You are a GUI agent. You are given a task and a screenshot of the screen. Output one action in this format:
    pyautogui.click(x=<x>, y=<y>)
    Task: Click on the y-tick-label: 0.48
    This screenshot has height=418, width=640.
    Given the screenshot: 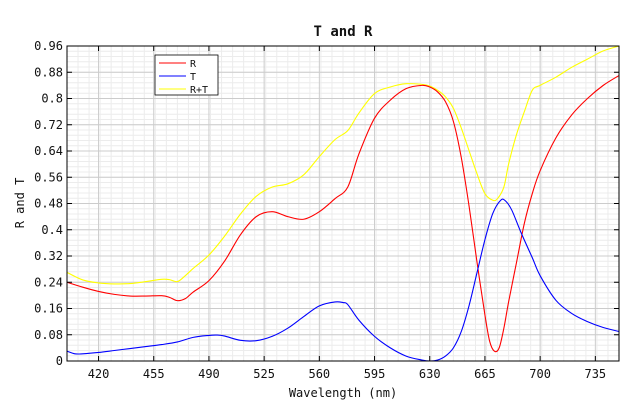 What is the action you would take?
    pyautogui.click(x=48, y=204)
    